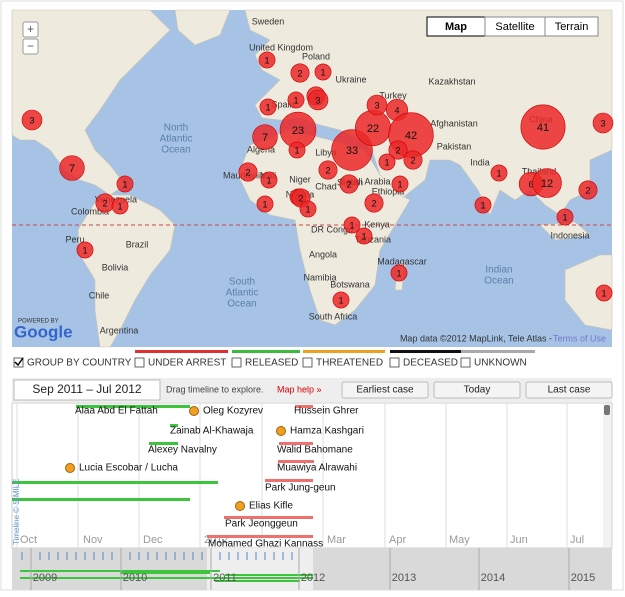 The image size is (625, 597). Describe the element at coordinates (182, 450) in the screenshot. I see `case-name: Alexey Navalny` at that location.